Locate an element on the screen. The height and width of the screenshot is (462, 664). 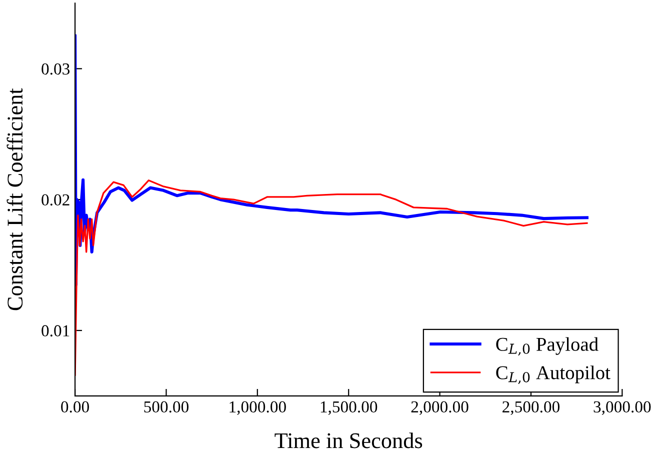
x-tick-label: 2,000.00 is located at coordinates (439, 408).